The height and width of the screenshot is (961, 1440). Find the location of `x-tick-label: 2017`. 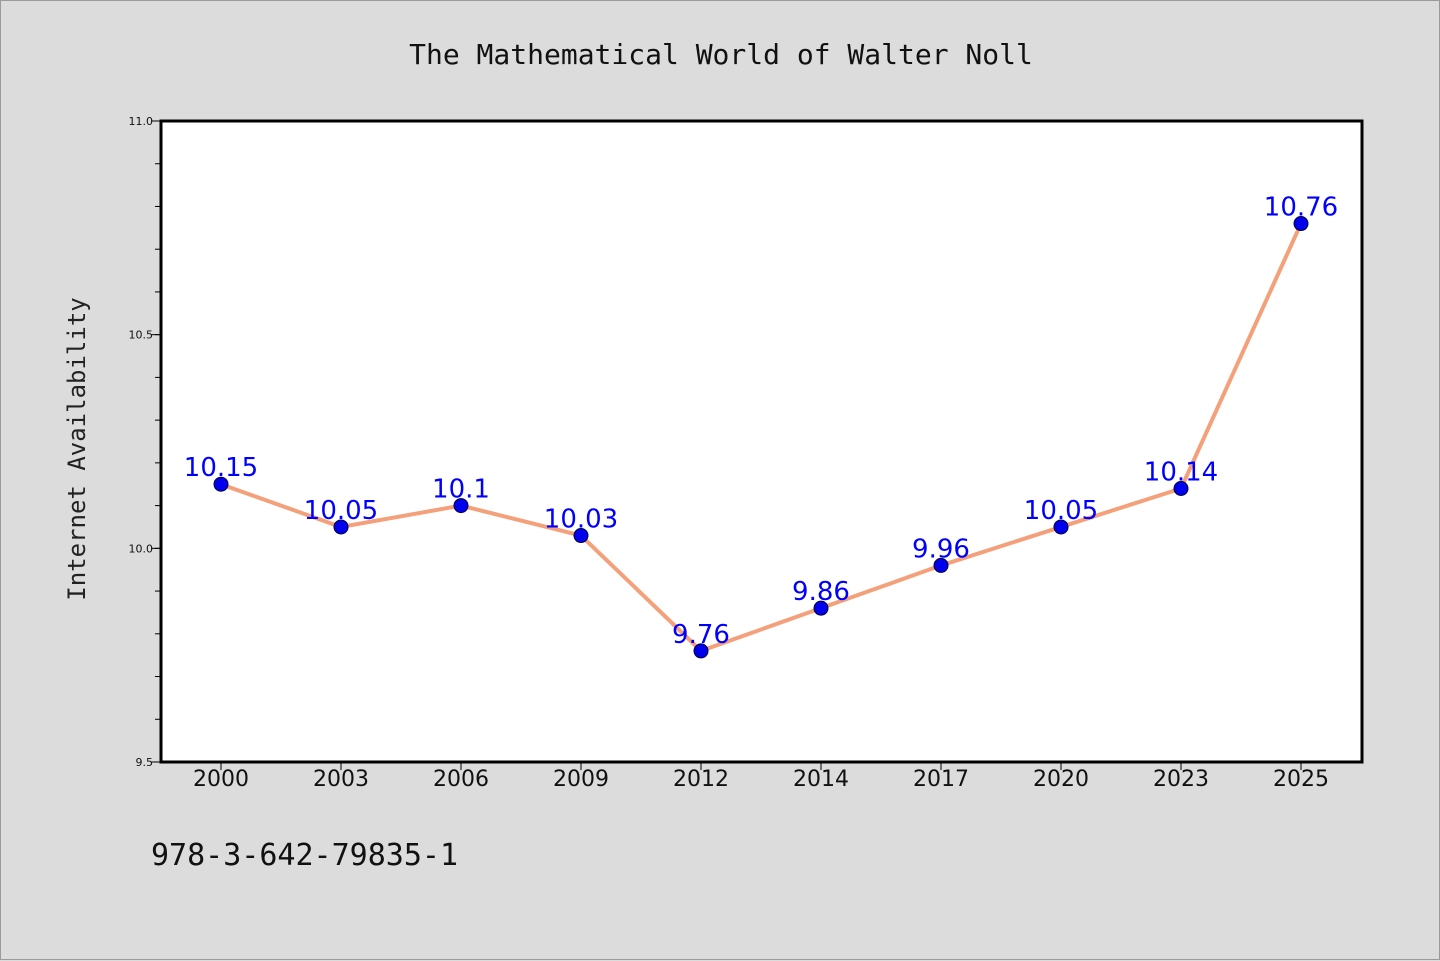

x-tick-label: 2017 is located at coordinates (941, 779).